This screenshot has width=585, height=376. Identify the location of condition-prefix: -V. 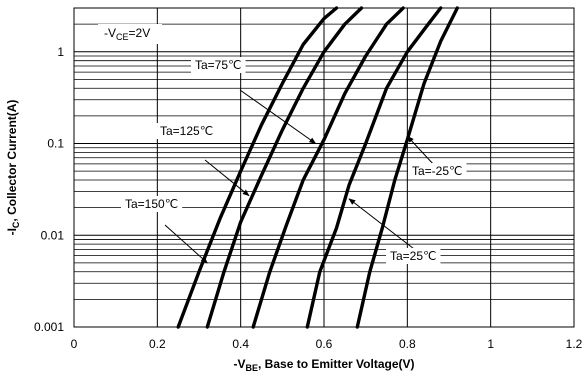
(110, 33).